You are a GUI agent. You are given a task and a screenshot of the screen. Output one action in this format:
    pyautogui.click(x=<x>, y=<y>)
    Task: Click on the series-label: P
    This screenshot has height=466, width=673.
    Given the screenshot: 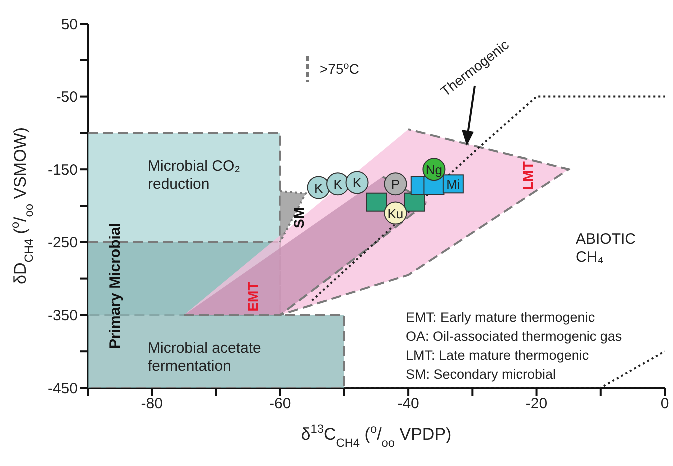 What is the action you would take?
    pyautogui.click(x=395, y=184)
    